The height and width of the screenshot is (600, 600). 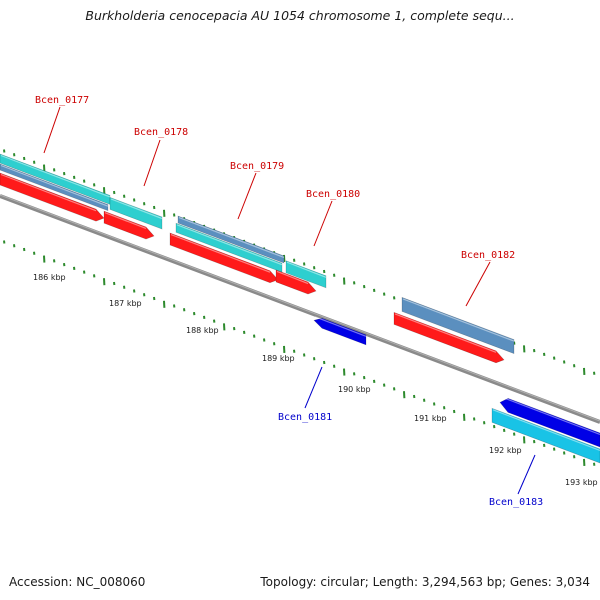 What do you see at coordinates (278, 358) in the screenshot?
I see `kbp-tick-label: 189 kbp` at bounding box center [278, 358].